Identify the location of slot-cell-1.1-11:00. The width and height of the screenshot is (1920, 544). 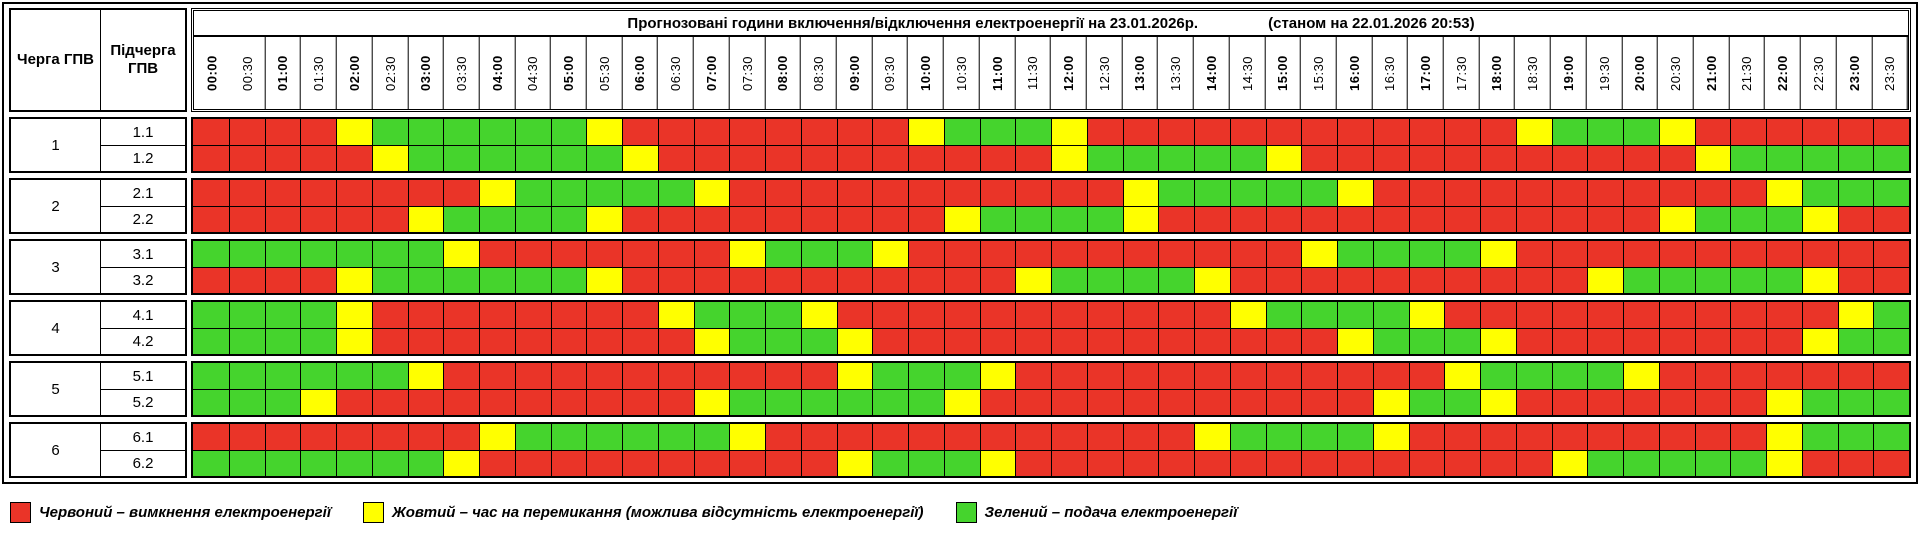
(997, 132).